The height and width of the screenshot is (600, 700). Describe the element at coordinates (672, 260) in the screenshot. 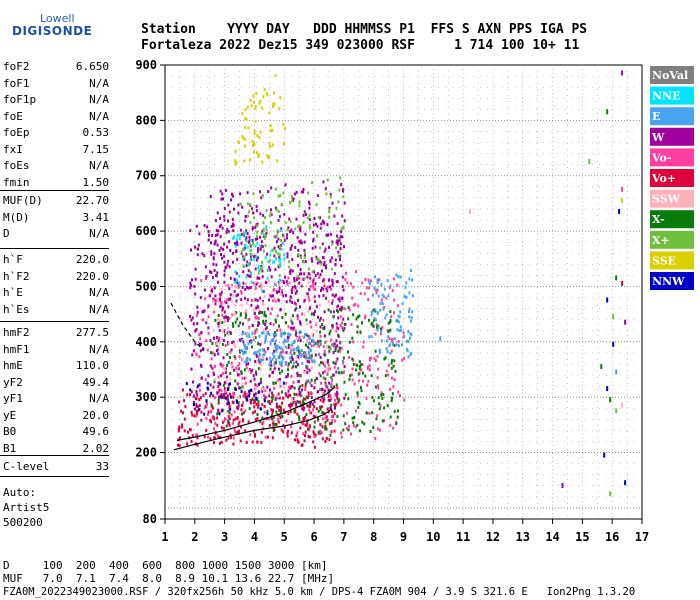

I see `legend-swatch` at that location.